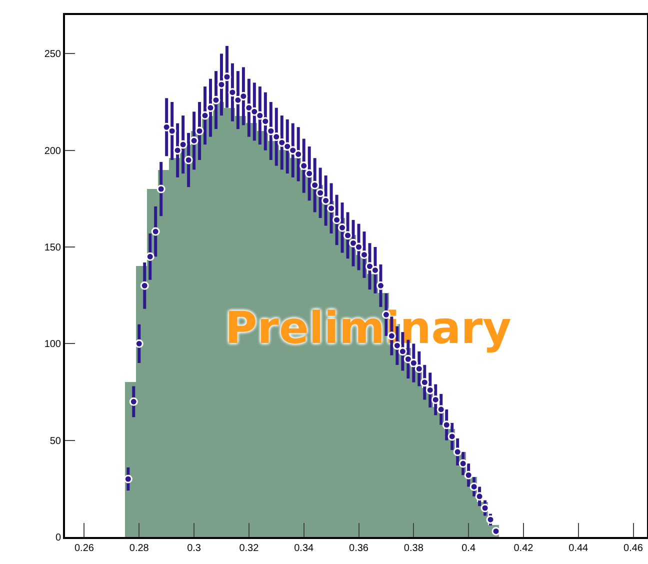 Image resolution: width=648 pixels, height=564 pixels. Describe the element at coordinates (58, 538) in the screenshot. I see `y-tick-label: 0` at that location.